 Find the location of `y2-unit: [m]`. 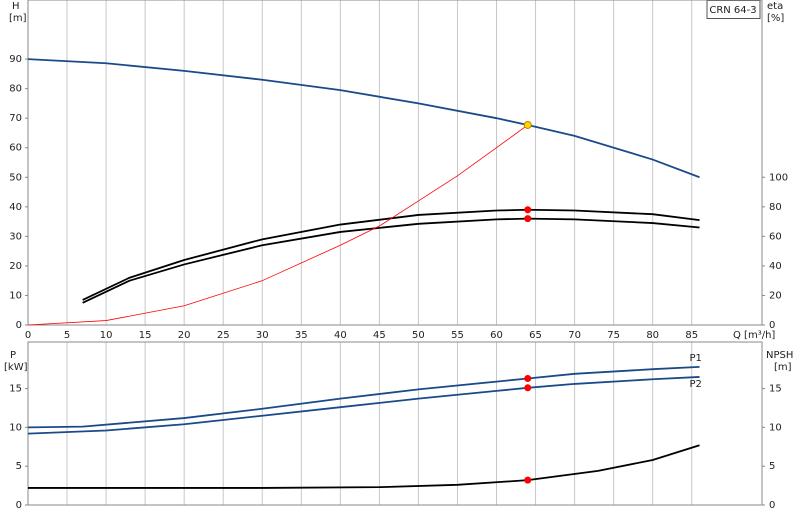

y2-unit: [m] is located at coordinates (783, 367).